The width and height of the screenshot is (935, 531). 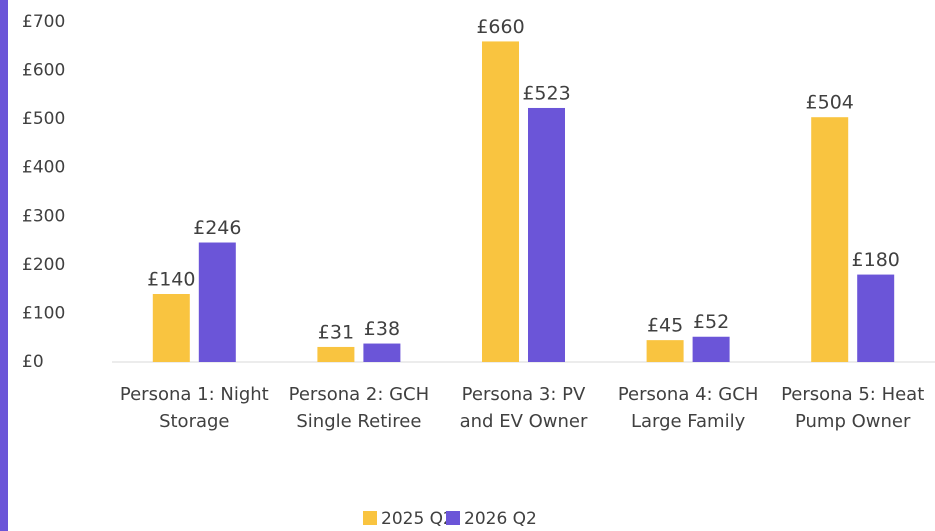 I want to click on side-accent, so click(x=4, y=265).